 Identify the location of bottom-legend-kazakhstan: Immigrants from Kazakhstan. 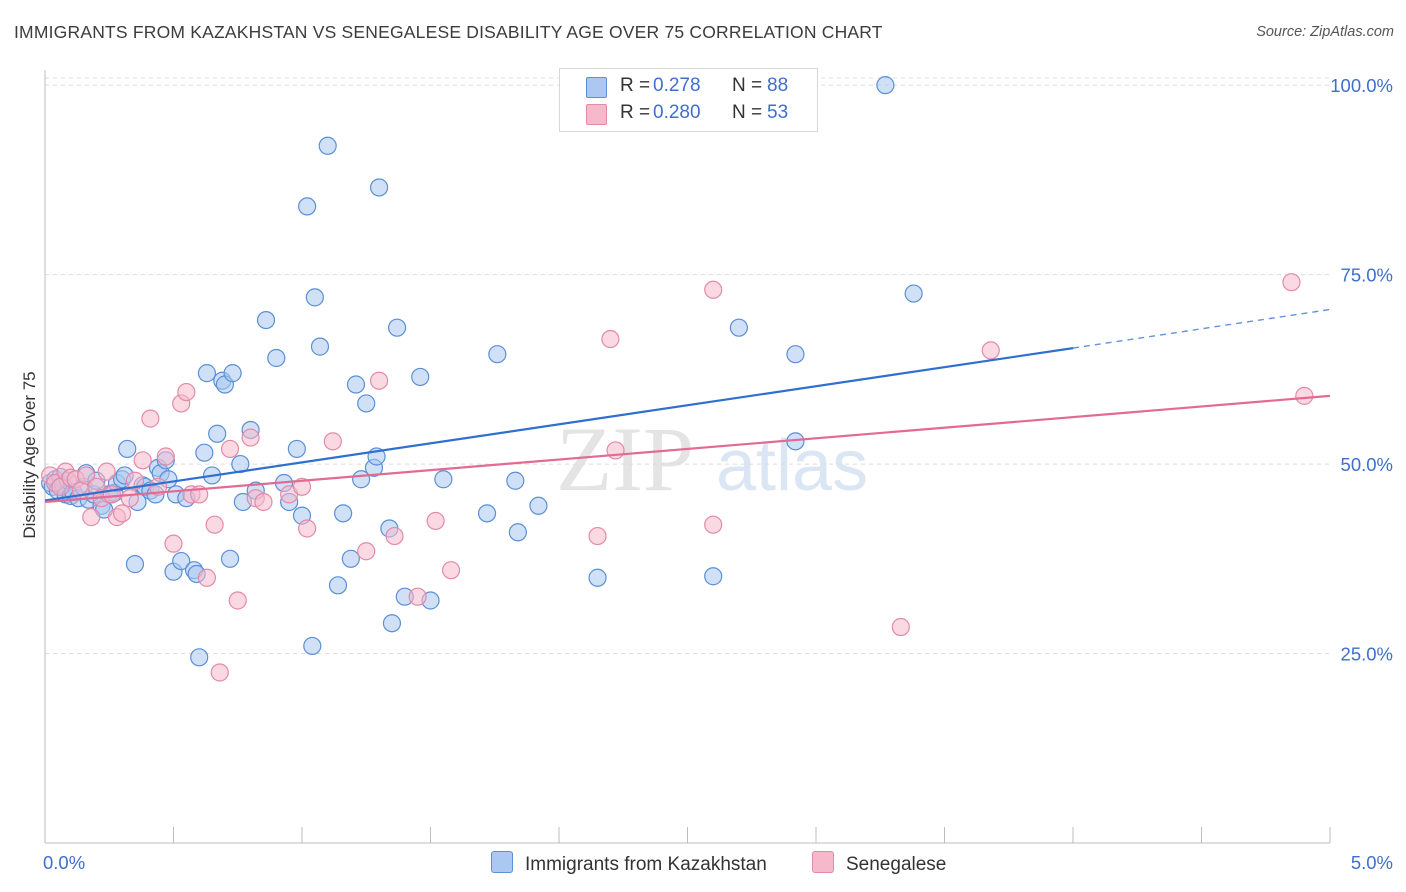
(629, 863).